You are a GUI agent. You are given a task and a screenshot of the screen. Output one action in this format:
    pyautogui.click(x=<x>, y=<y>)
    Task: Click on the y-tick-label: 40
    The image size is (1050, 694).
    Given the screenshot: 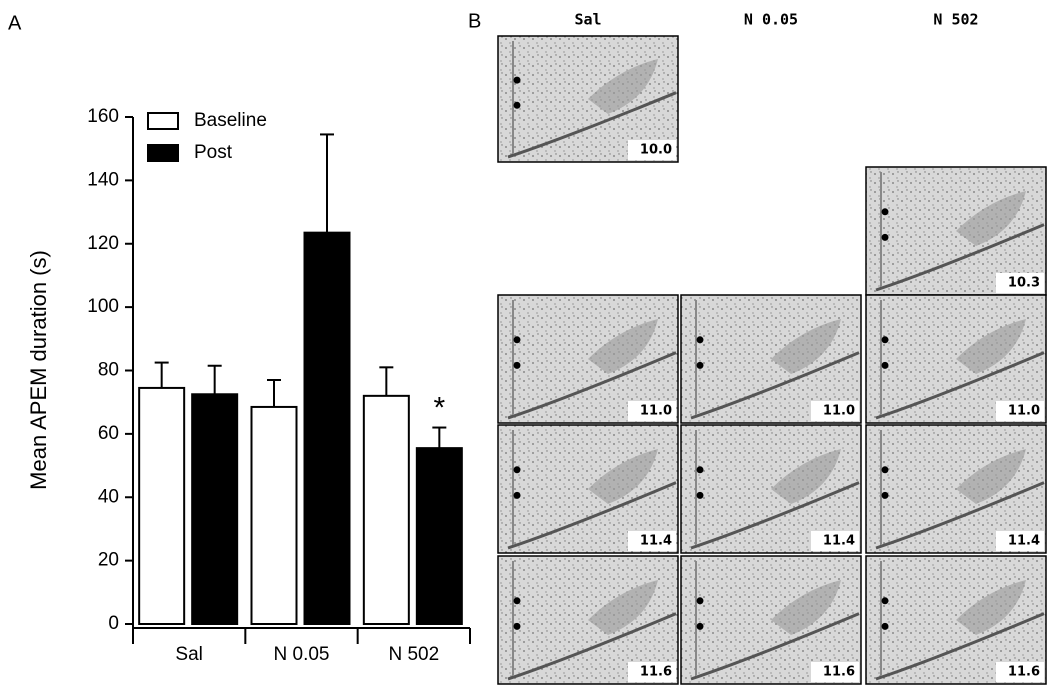 What is the action you would take?
    pyautogui.click(x=108, y=496)
    